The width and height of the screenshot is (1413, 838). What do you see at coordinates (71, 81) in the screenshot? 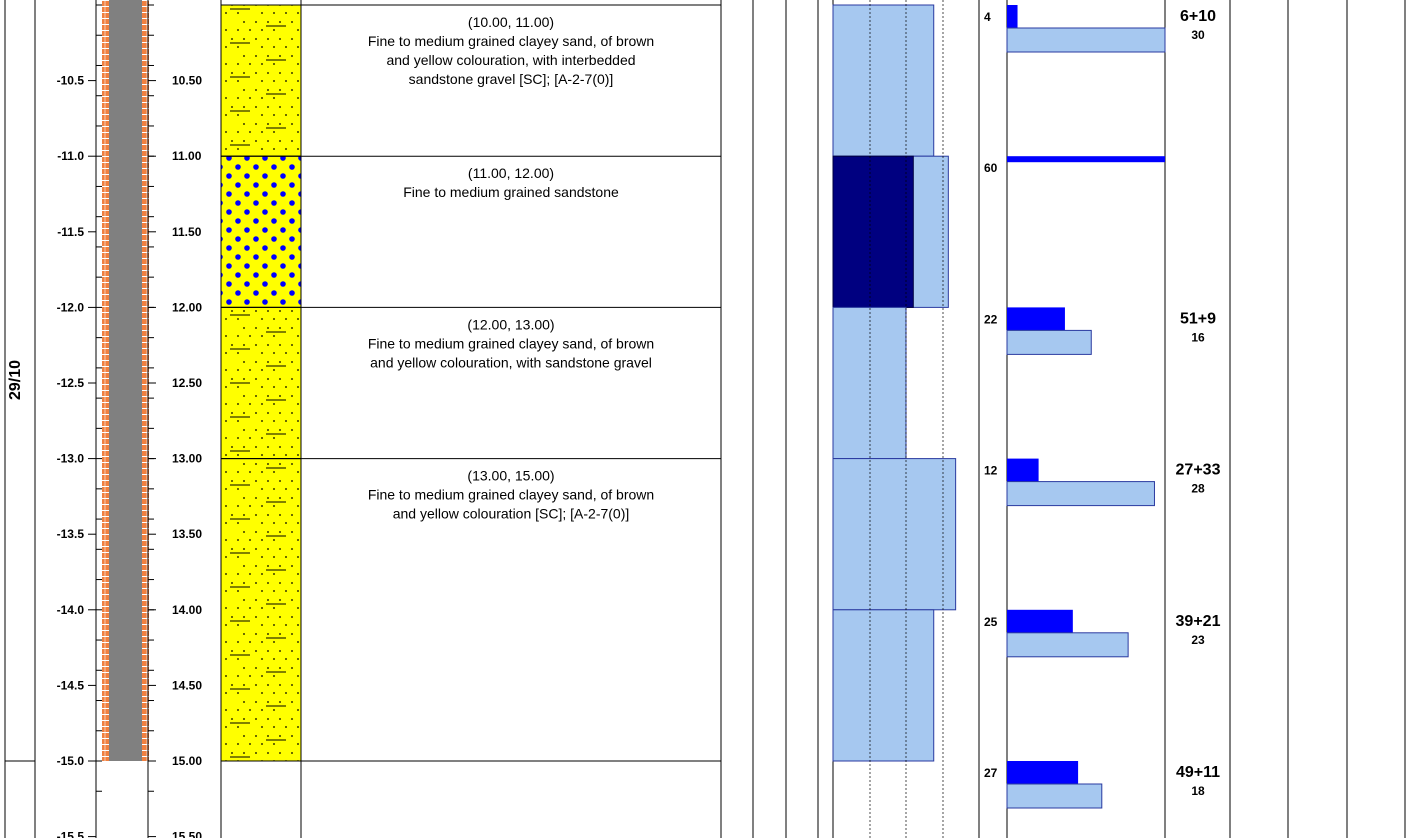
I see `elevation-tick-label: -10.5` at bounding box center [71, 81].